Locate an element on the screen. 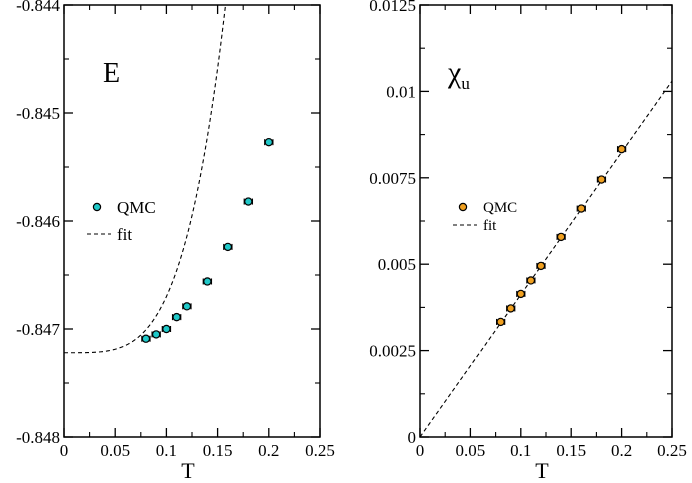  y-tick-label: 0 is located at coordinates (412, 437).